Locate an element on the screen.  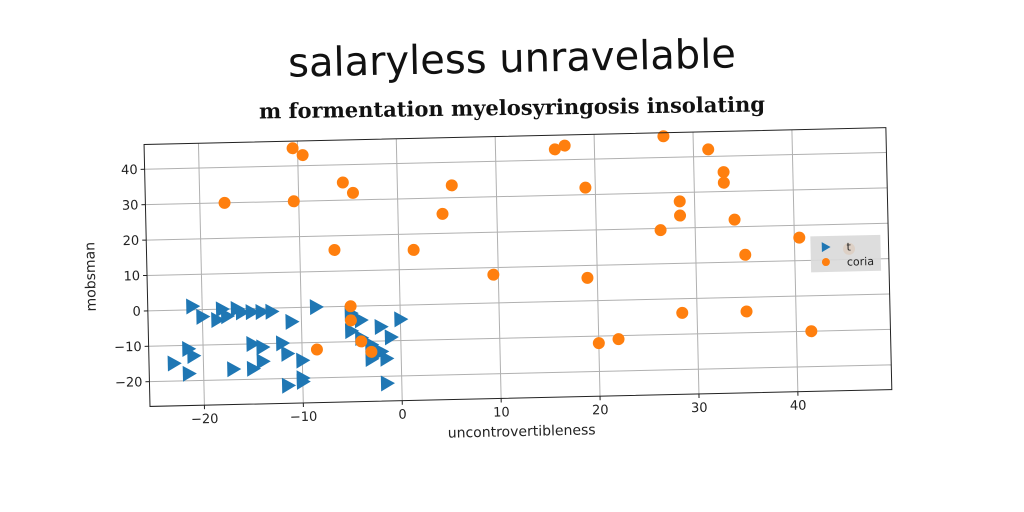
y-tick-label: 30 is located at coordinates (130, 205).